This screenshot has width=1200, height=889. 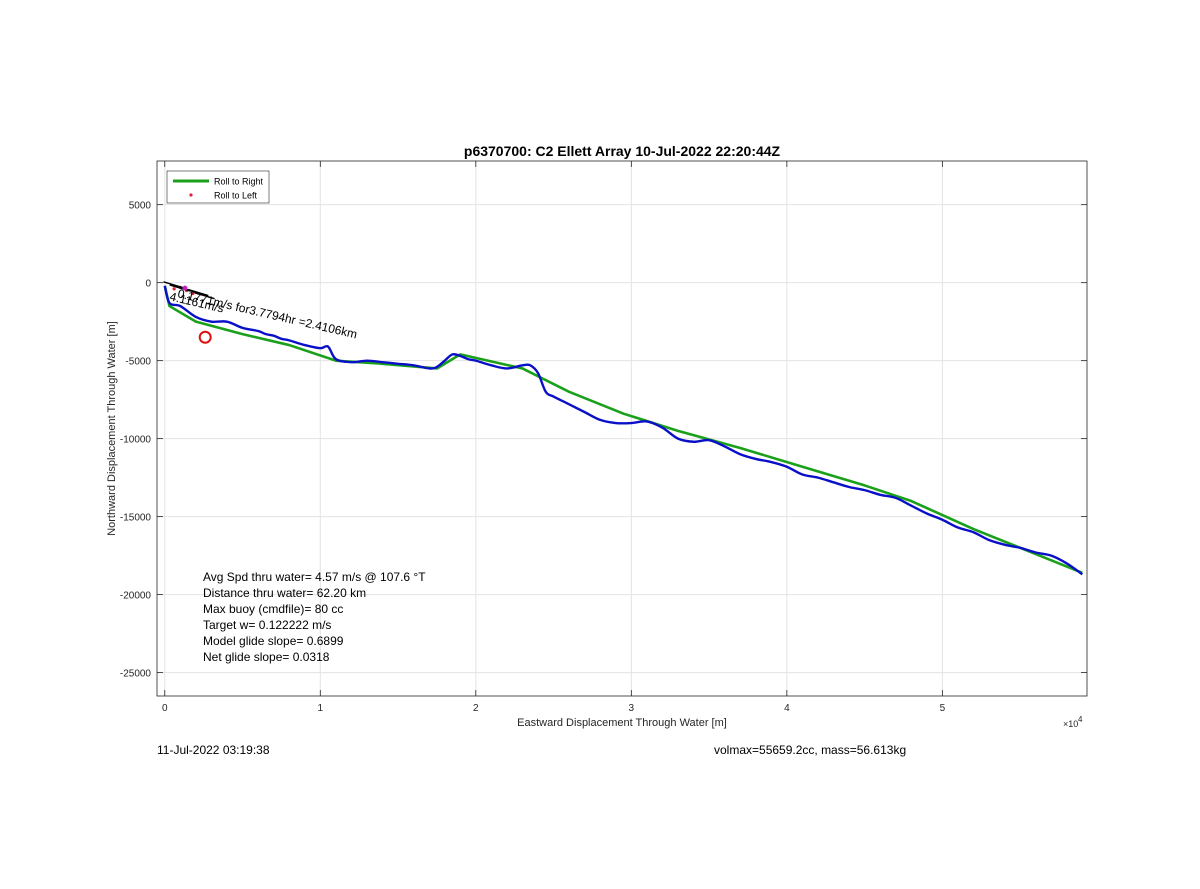 I want to click on stats-line: Net glide slope= 0.0318, so click(x=266, y=657).